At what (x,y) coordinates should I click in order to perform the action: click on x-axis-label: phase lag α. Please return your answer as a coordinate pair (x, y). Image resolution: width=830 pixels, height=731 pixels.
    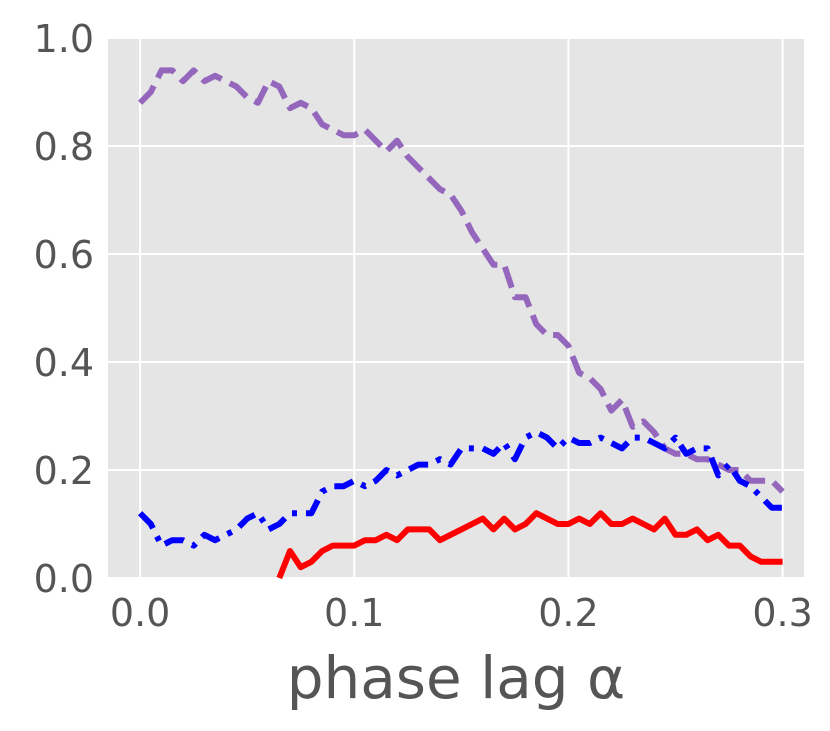
    Looking at the image, I should click on (456, 678).